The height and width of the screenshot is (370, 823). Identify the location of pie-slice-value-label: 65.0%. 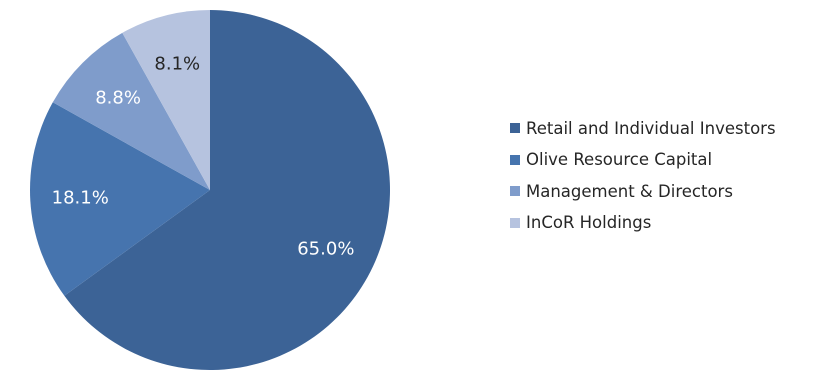
(325, 249).